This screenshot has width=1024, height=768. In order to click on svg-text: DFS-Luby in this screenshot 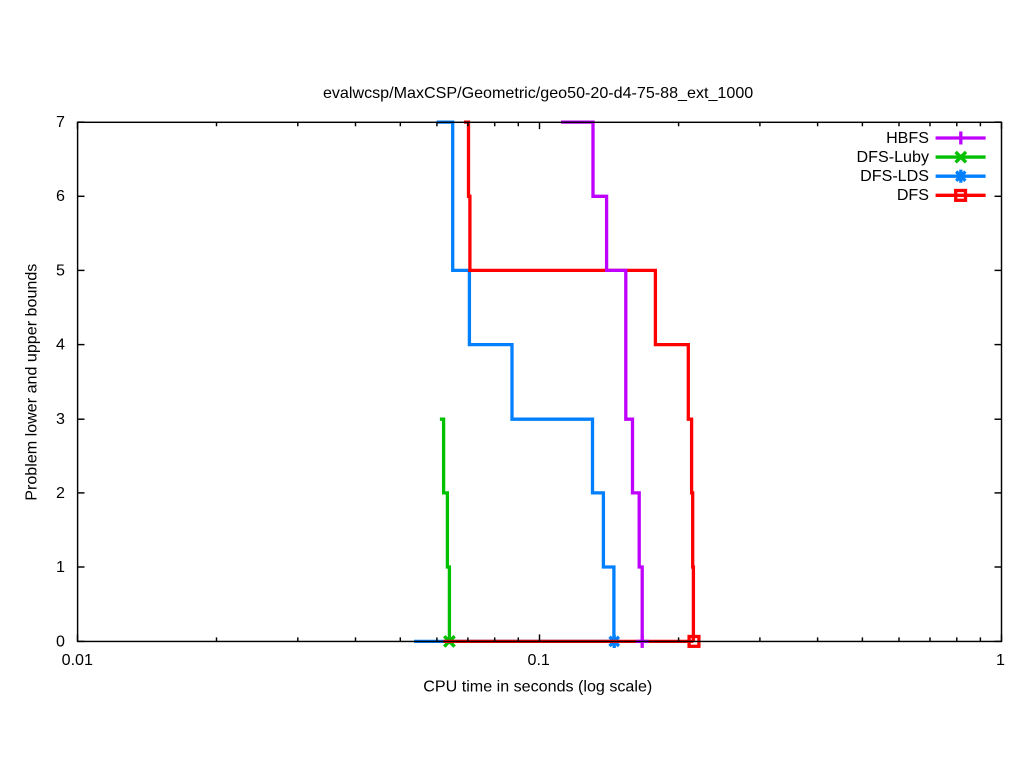, I will do `click(893, 157)`.